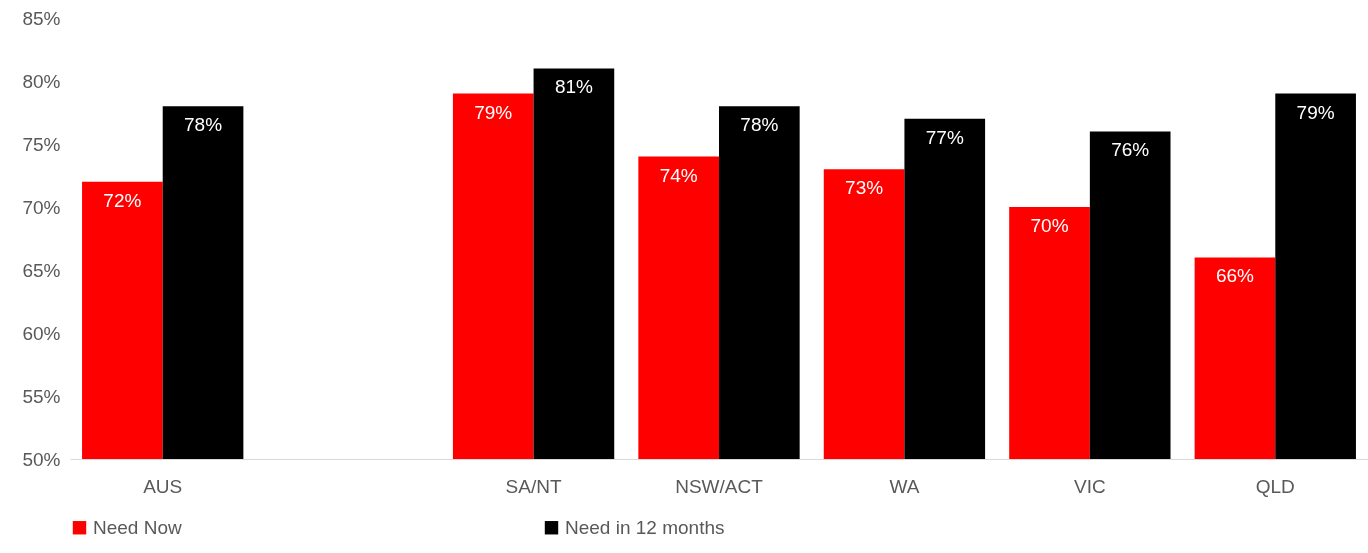 This screenshot has height=553, width=1368. I want to click on data-label: 74%, so click(678, 175).